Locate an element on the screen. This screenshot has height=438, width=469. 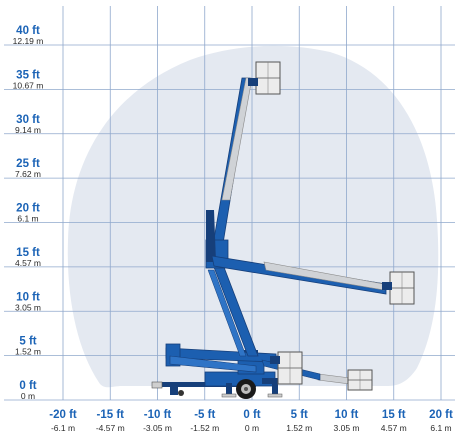
platform-top is located at coordinates (264, 78).